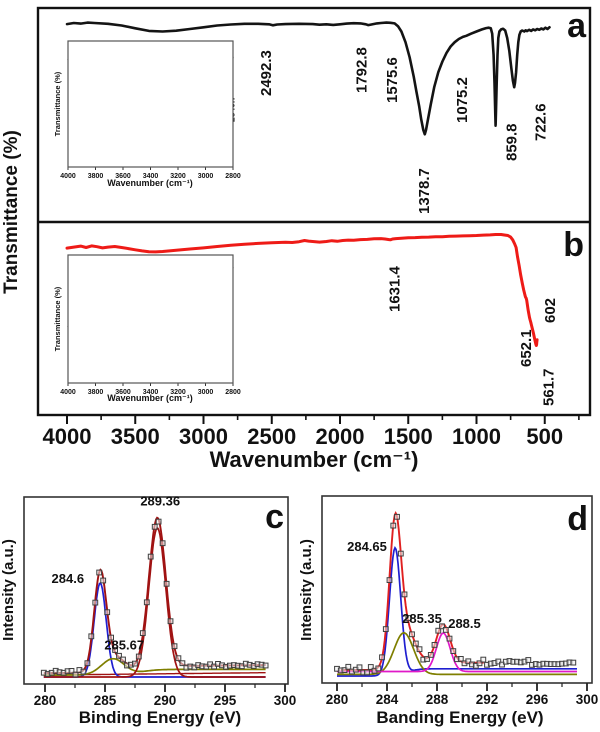  I want to click on ftir-a-curve, so click(308, 78).